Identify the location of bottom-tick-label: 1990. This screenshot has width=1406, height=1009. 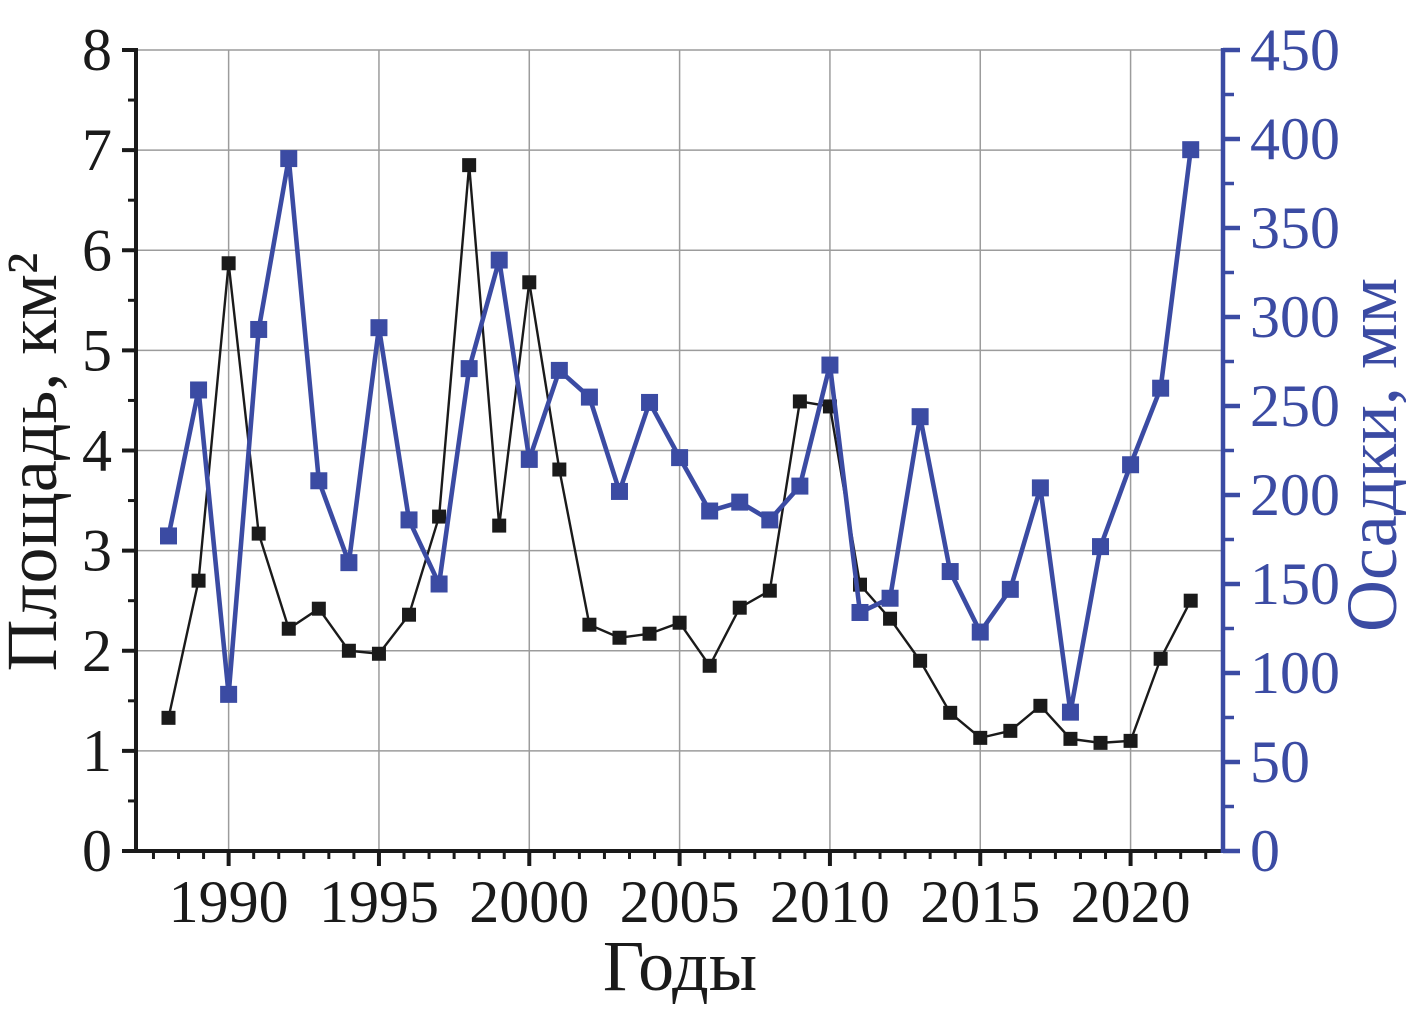
(229, 902).